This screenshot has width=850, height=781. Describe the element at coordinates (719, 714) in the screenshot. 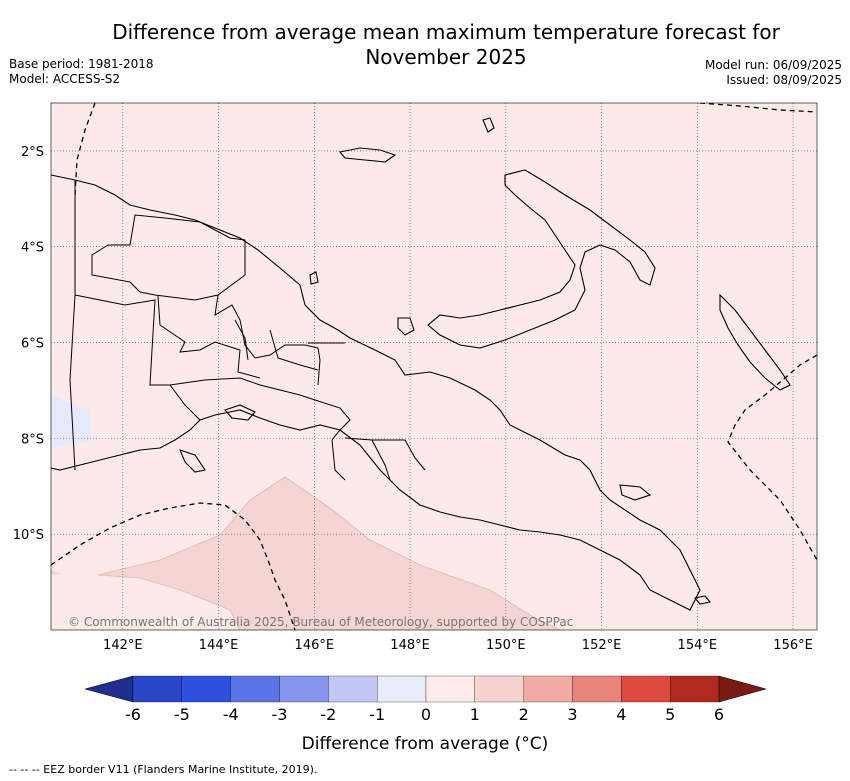

I see `colorbar-tick-label: 6` at that location.